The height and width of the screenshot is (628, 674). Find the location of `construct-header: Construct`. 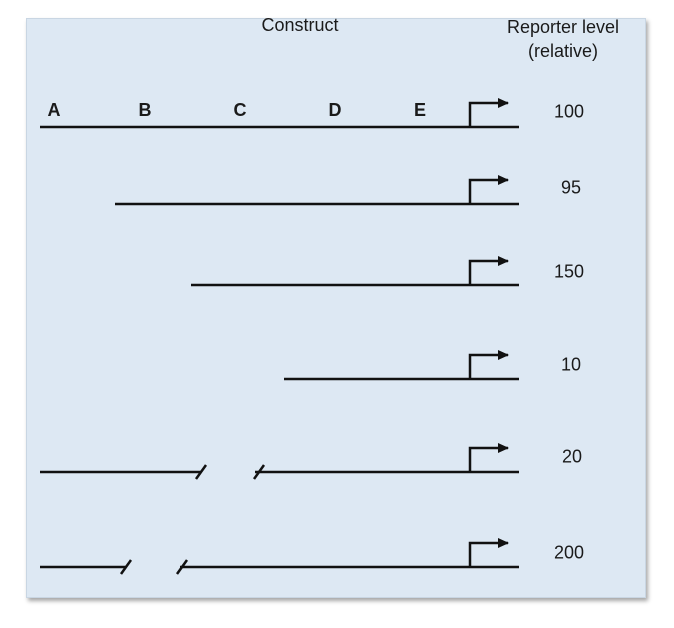

construct-header: Construct is located at coordinates (300, 25).